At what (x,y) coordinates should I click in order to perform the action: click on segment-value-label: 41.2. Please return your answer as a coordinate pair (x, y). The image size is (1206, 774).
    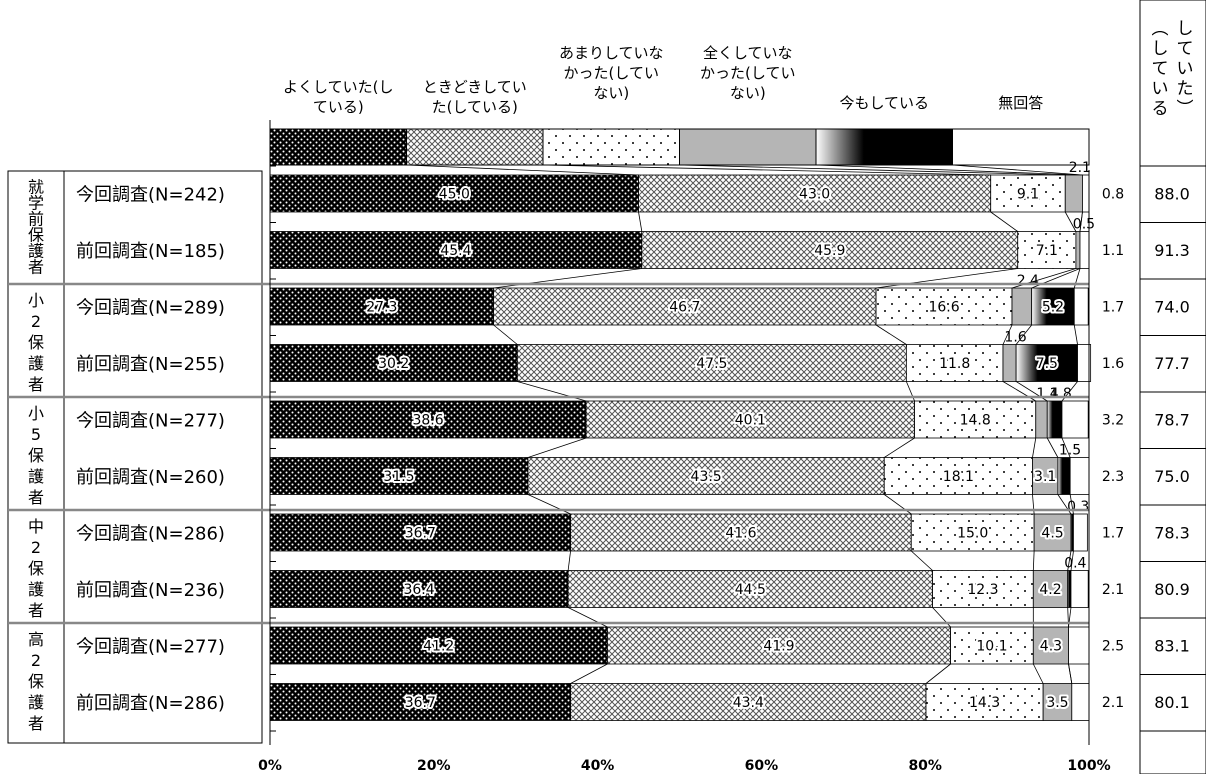
    Looking at the image, I should click on (438, 647).